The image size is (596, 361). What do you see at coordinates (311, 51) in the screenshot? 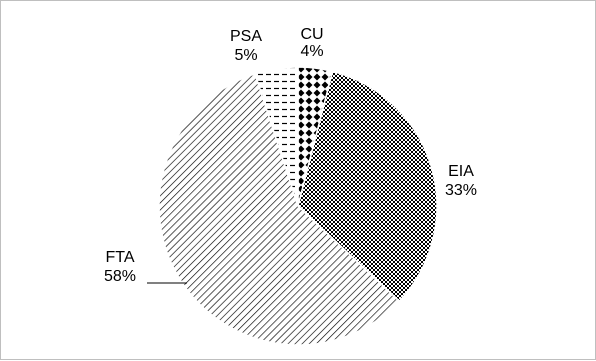
I see `label-cu-value: 4%` at bounding box center [311, 51].